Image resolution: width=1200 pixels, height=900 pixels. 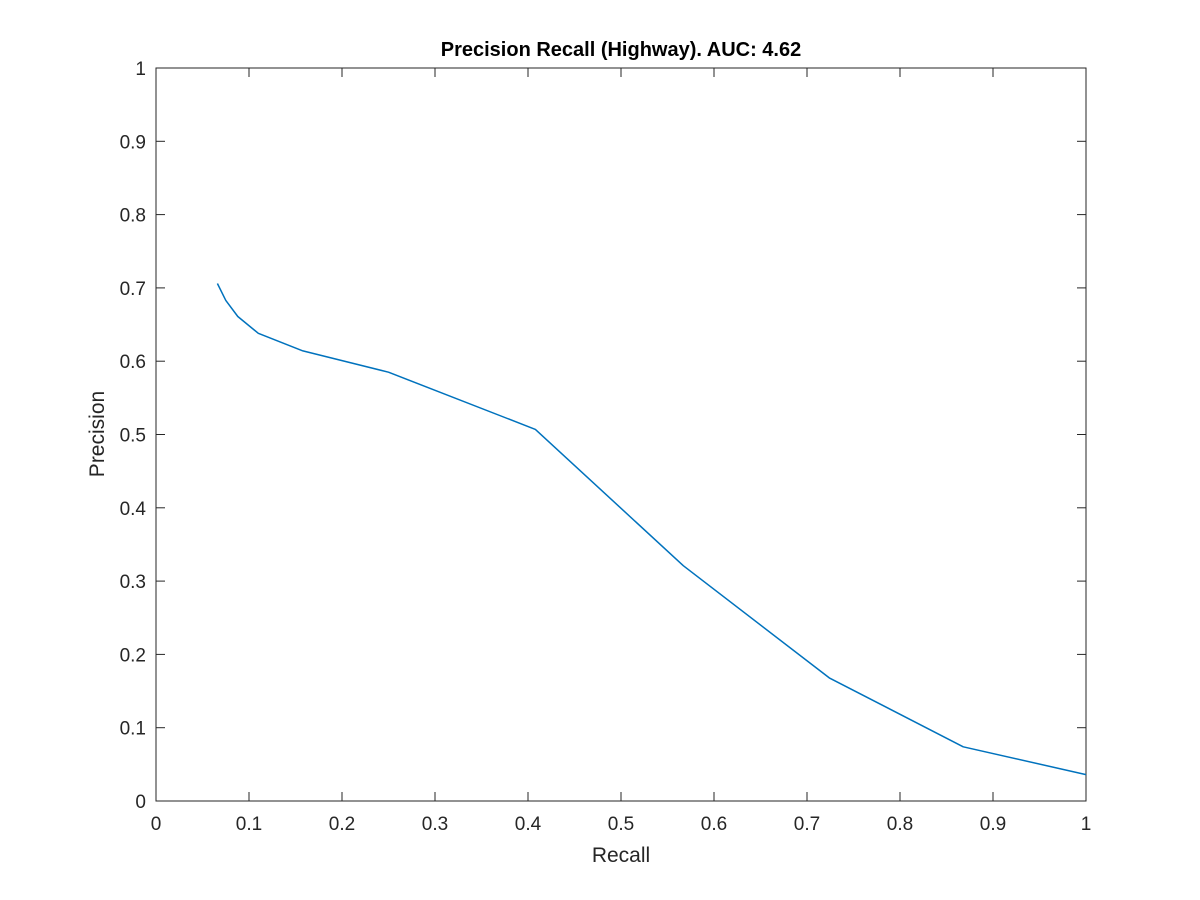 I want to click on x-tick-label: 0.4, so click(x=528, y=824).